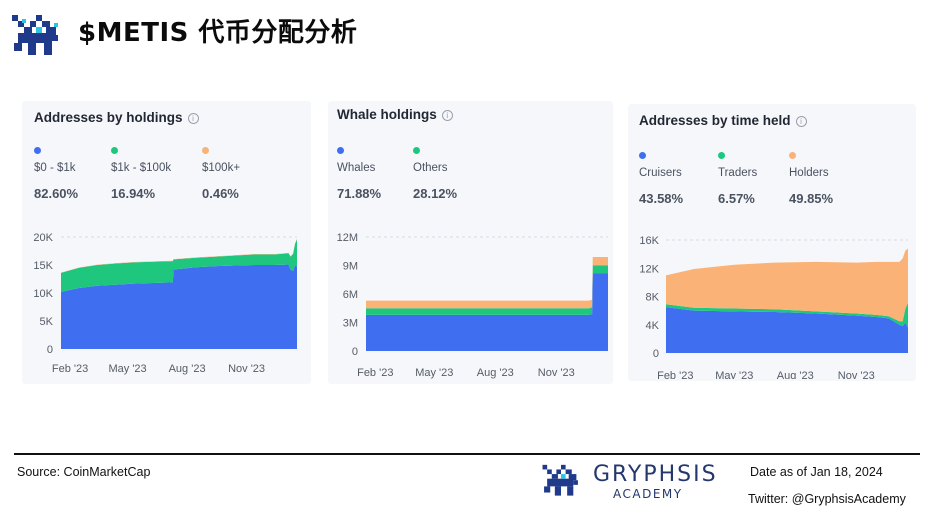 The image size is (933, 515). I want to click on card-title-text: Whale holdings, so click(387, 114).